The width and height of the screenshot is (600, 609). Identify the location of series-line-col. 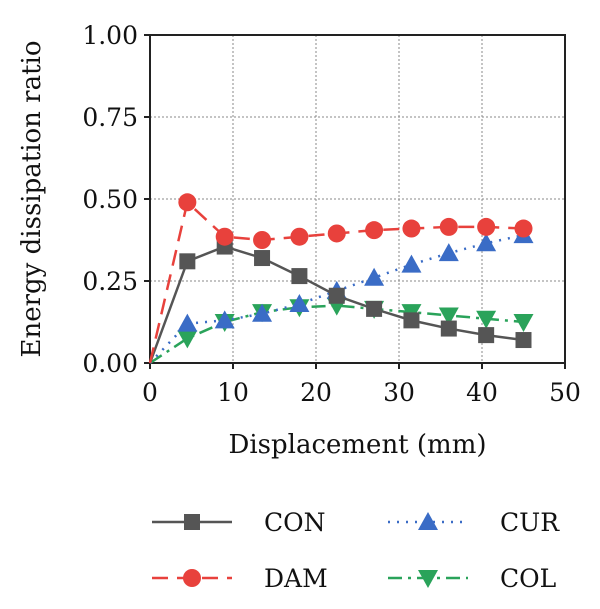
(336, 334).